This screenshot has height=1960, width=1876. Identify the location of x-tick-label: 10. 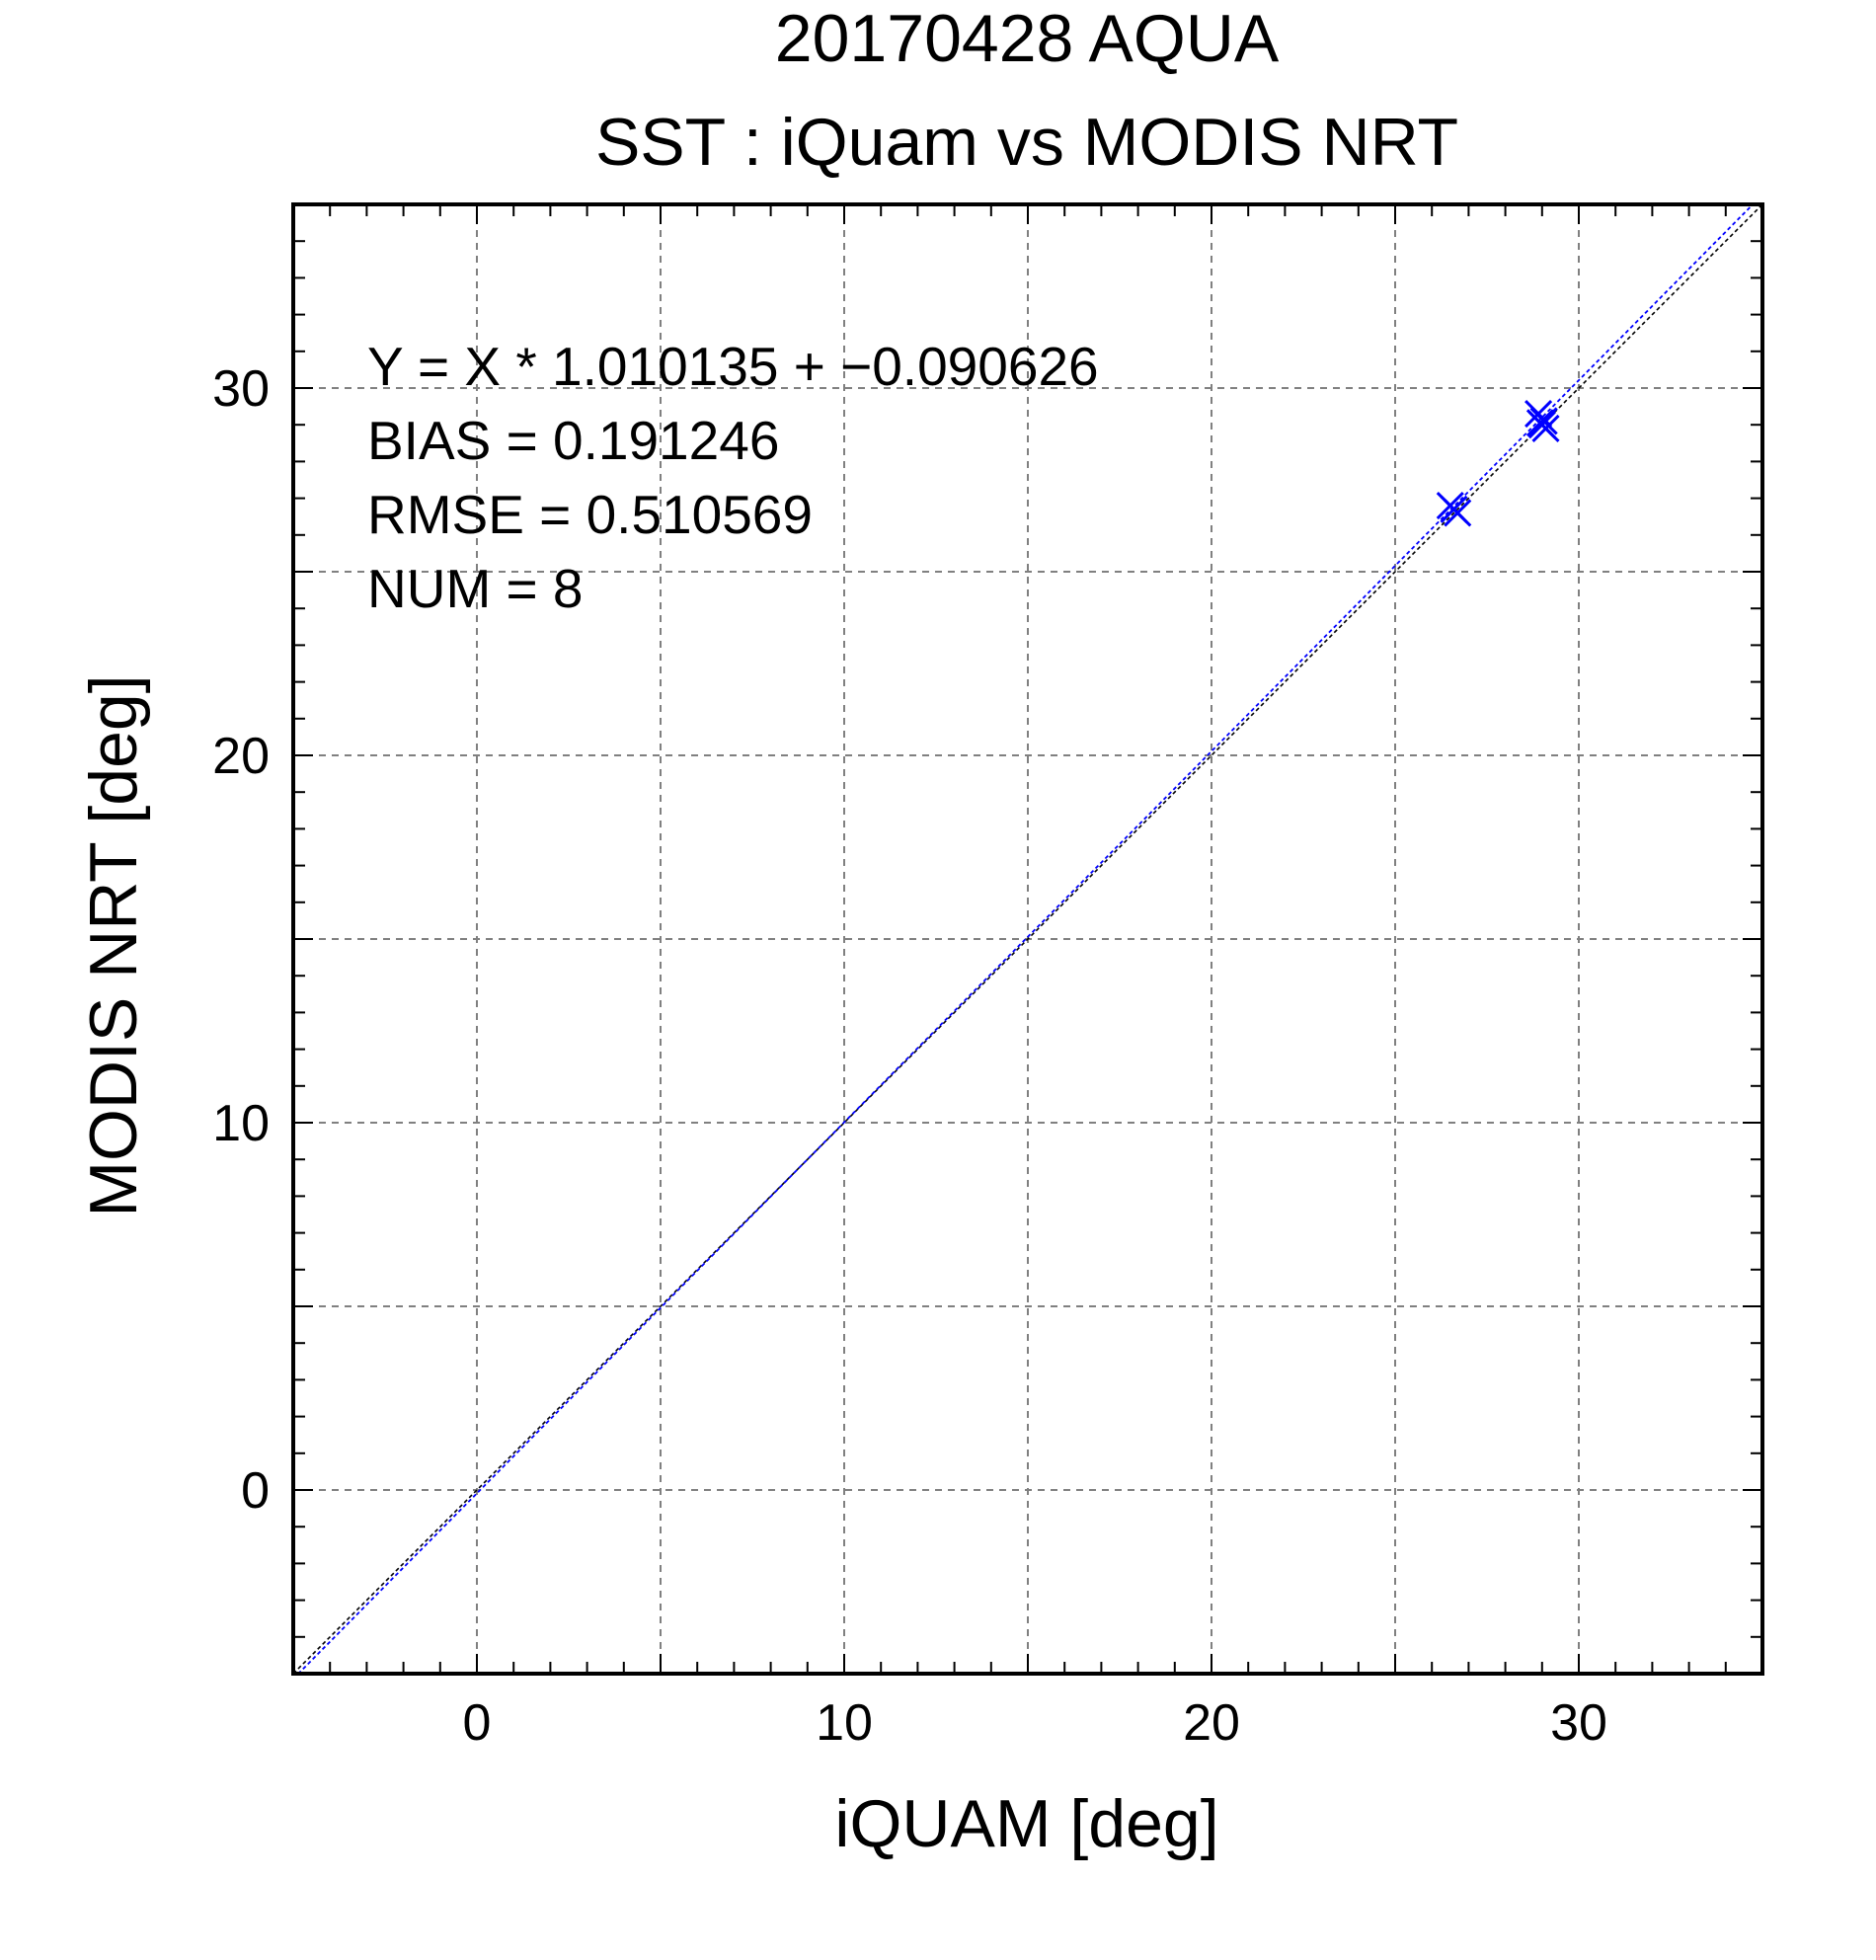
(844, 1723).